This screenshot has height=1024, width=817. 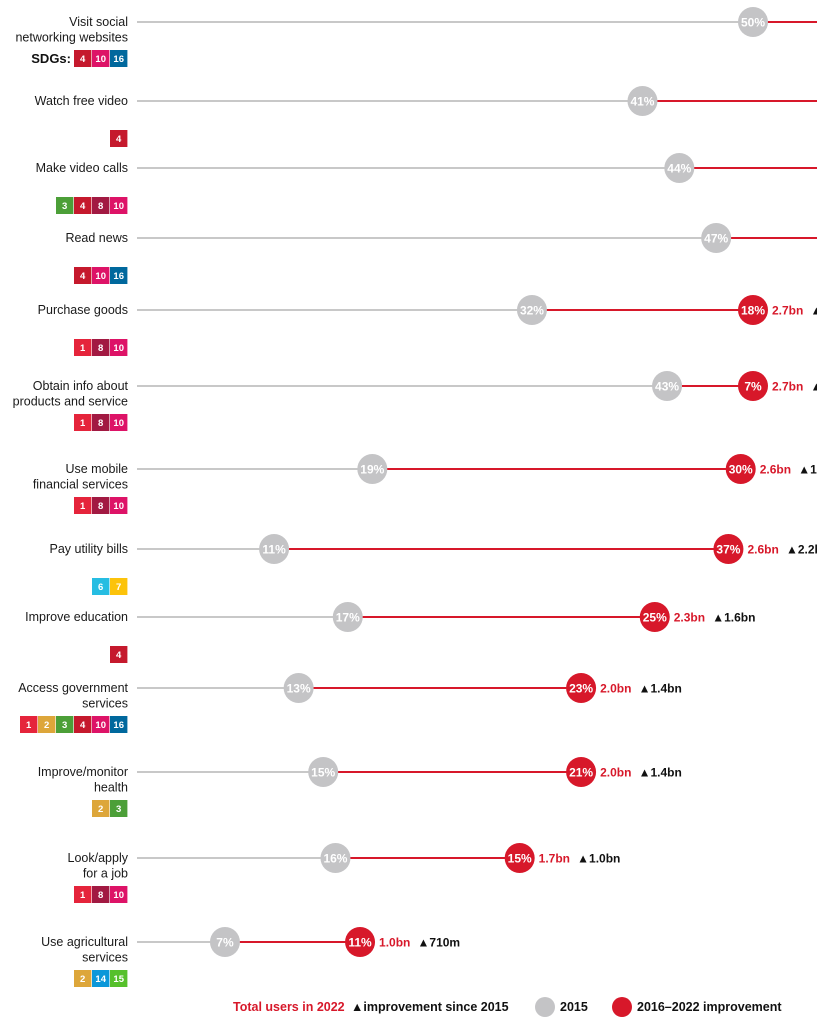 What do you see at coordinates (73, 688) in the screenshot?
I see `row-label: Access government` at bounding box center [73, 688].